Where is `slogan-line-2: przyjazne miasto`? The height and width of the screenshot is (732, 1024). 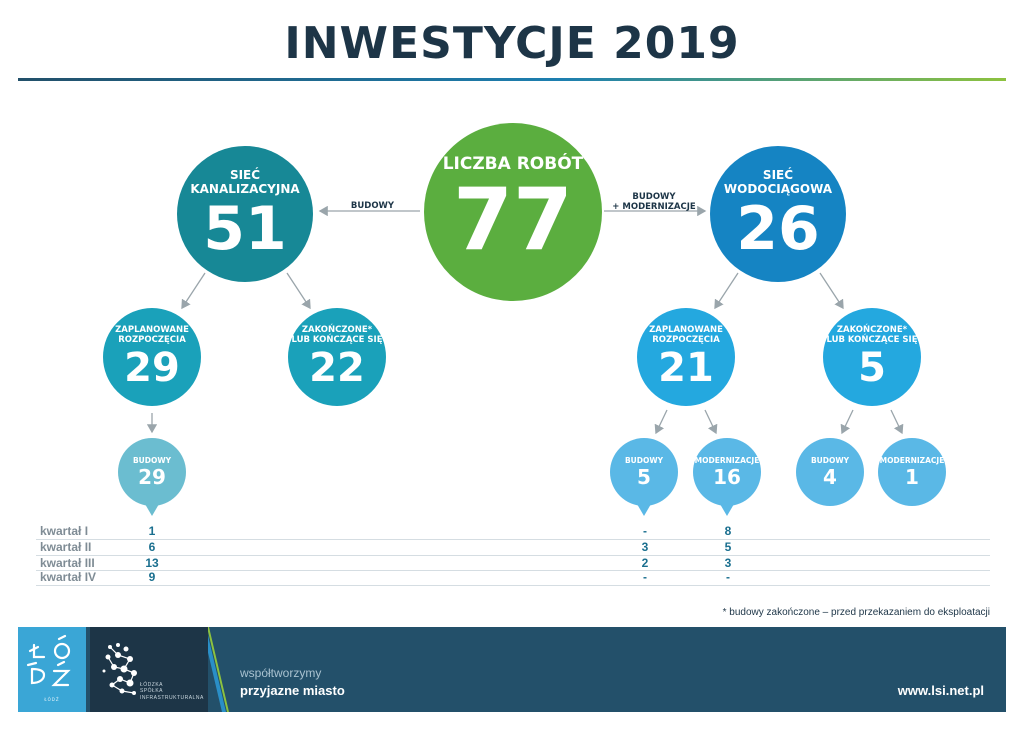
slogan-line-2: przyjazne miasto is located at coordinates (292, 690).